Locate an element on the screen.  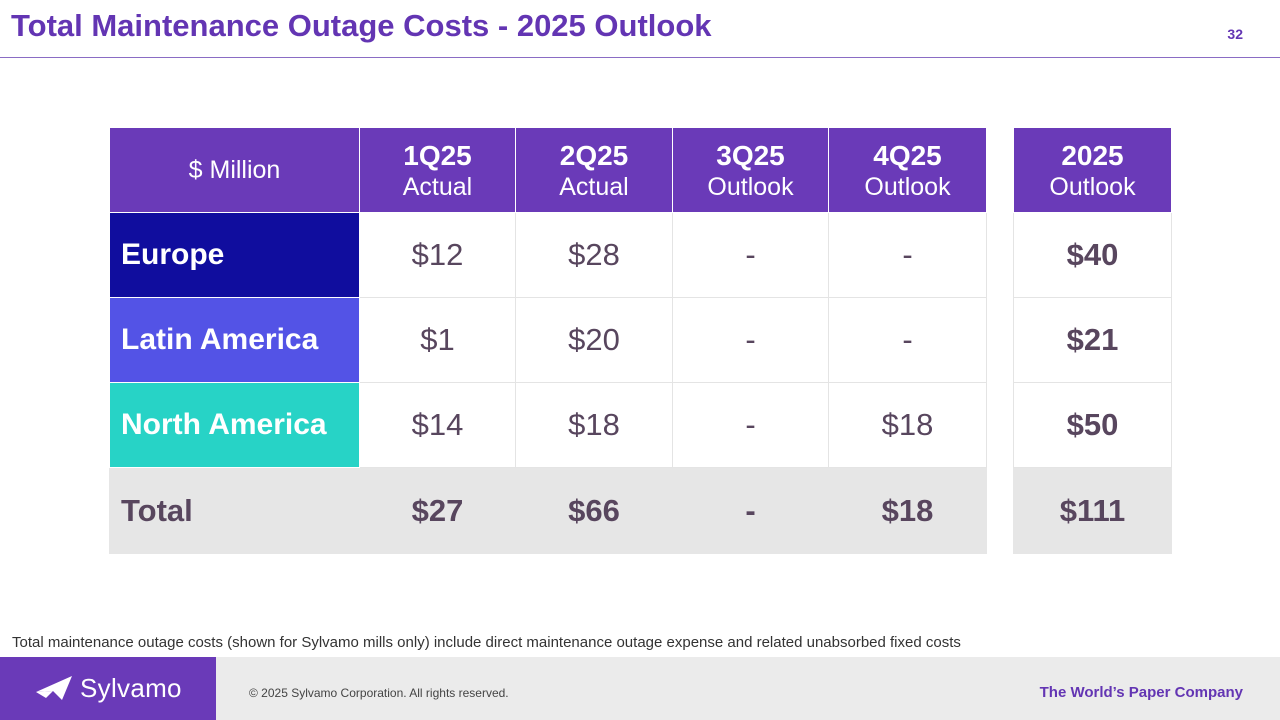
table-row: Europe $12 $28 - - is located at coordinates (548, 255).